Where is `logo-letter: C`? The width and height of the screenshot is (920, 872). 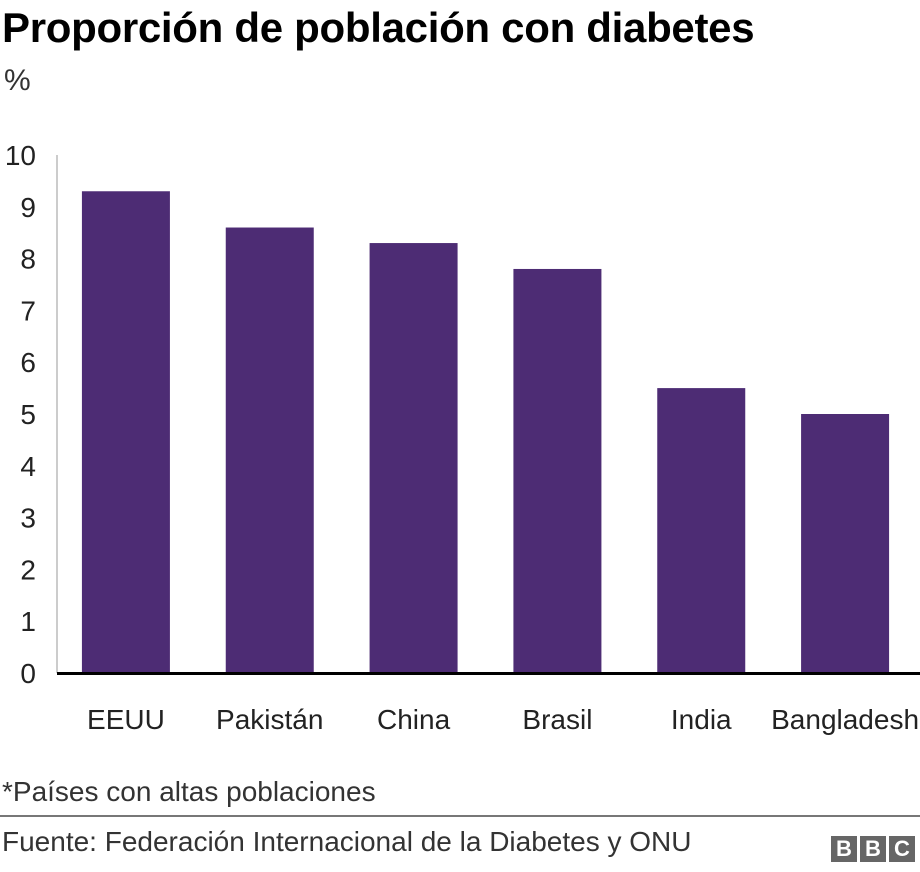 logo-letter: C is located at coordinates (902, 849).